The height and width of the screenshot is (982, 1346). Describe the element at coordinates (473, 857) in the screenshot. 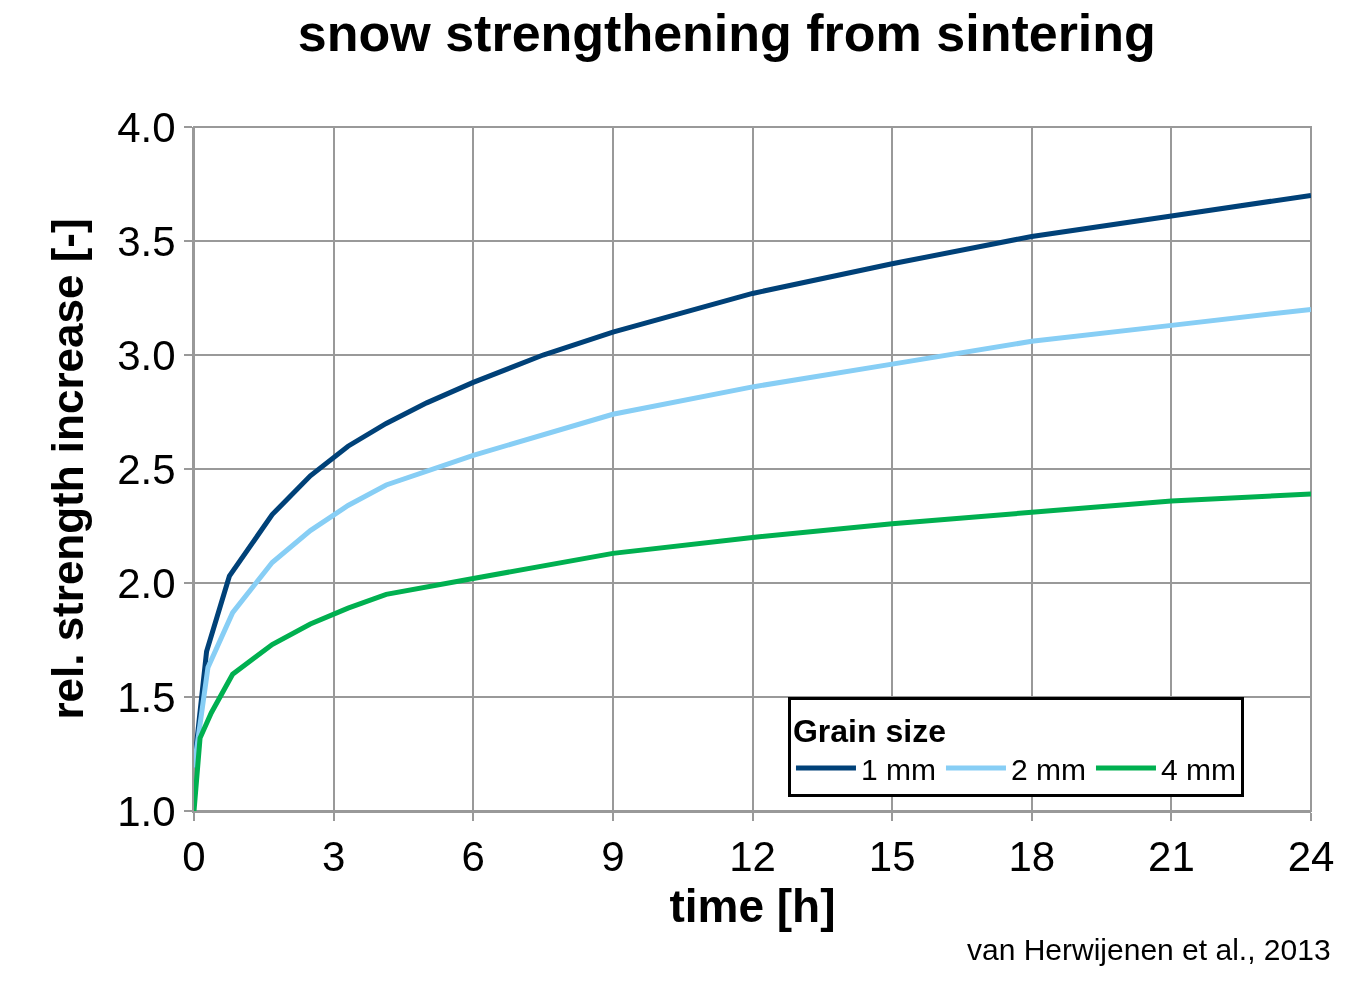

I see `x-tick-label: 6` at that location.